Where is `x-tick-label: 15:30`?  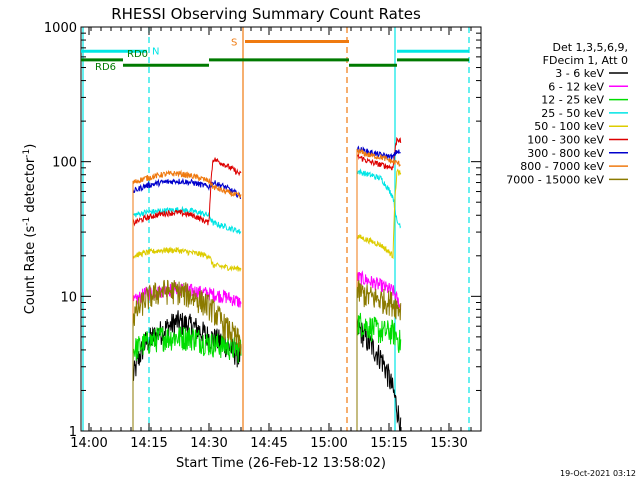
x-tick-label: 15:30 is located at coordinates (448, 443).